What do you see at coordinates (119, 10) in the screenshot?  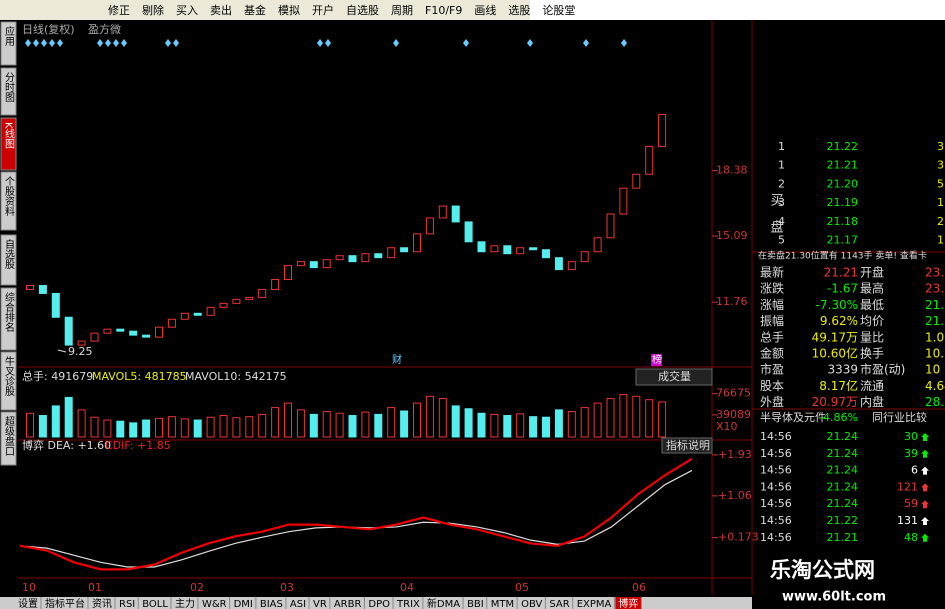 I see `toolbar-button: 修正` at bounding box center [119, 10].